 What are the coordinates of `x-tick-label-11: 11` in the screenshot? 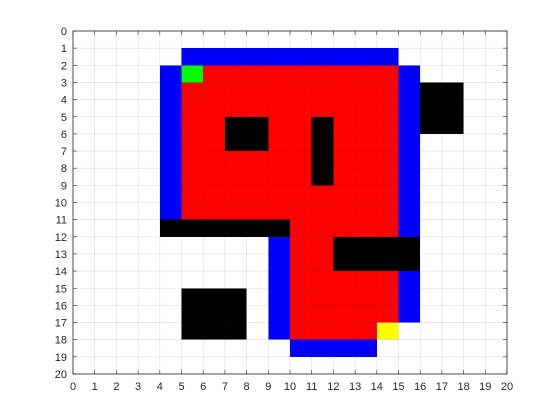 It's located at (311, 387).